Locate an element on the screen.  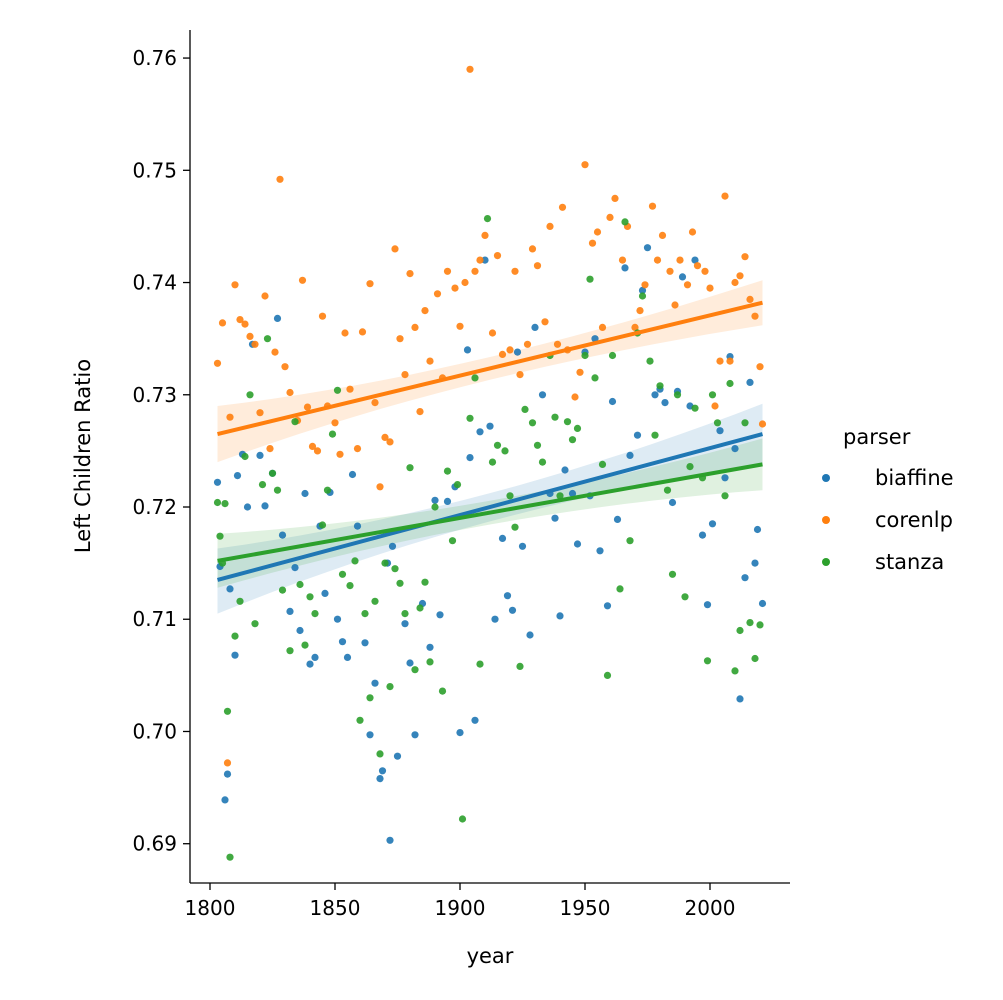
x-axis-label: year is located at coordinates (490, 956).